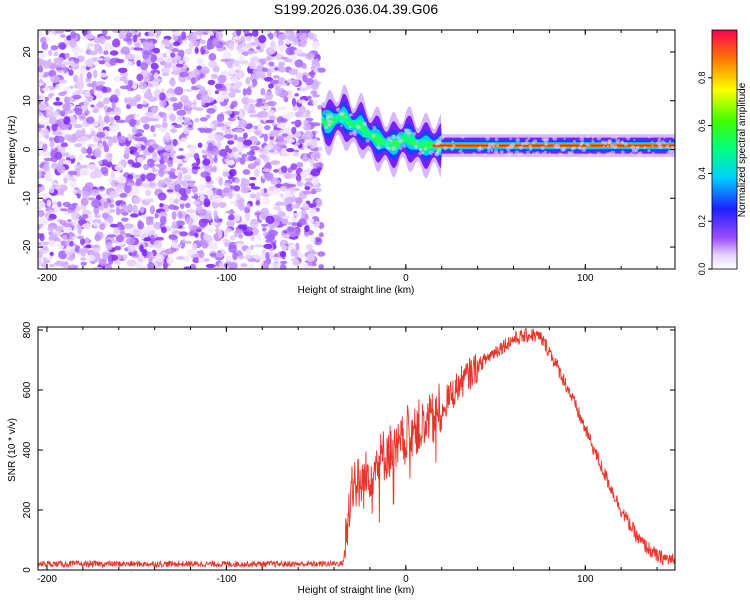  Describe the element at coordinates (702, 173) in the screenshot. I see `colorbar-tick-label: 0.4` at that location.